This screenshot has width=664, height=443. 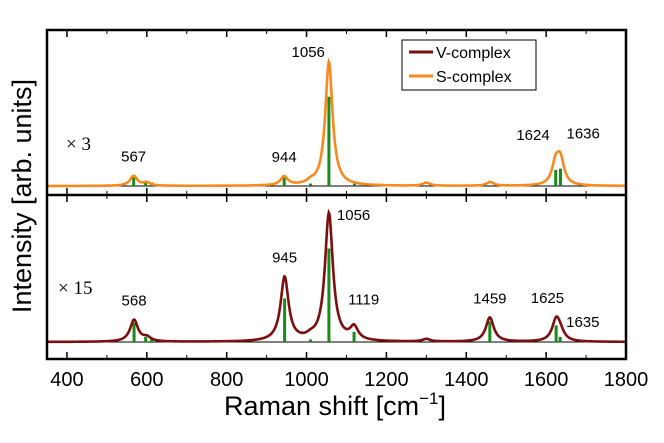 What do you see at coordinates (473, 53) in the screenshot?
I see `legend-label-v-complex: V-complex` at bounding box center [473, 53].